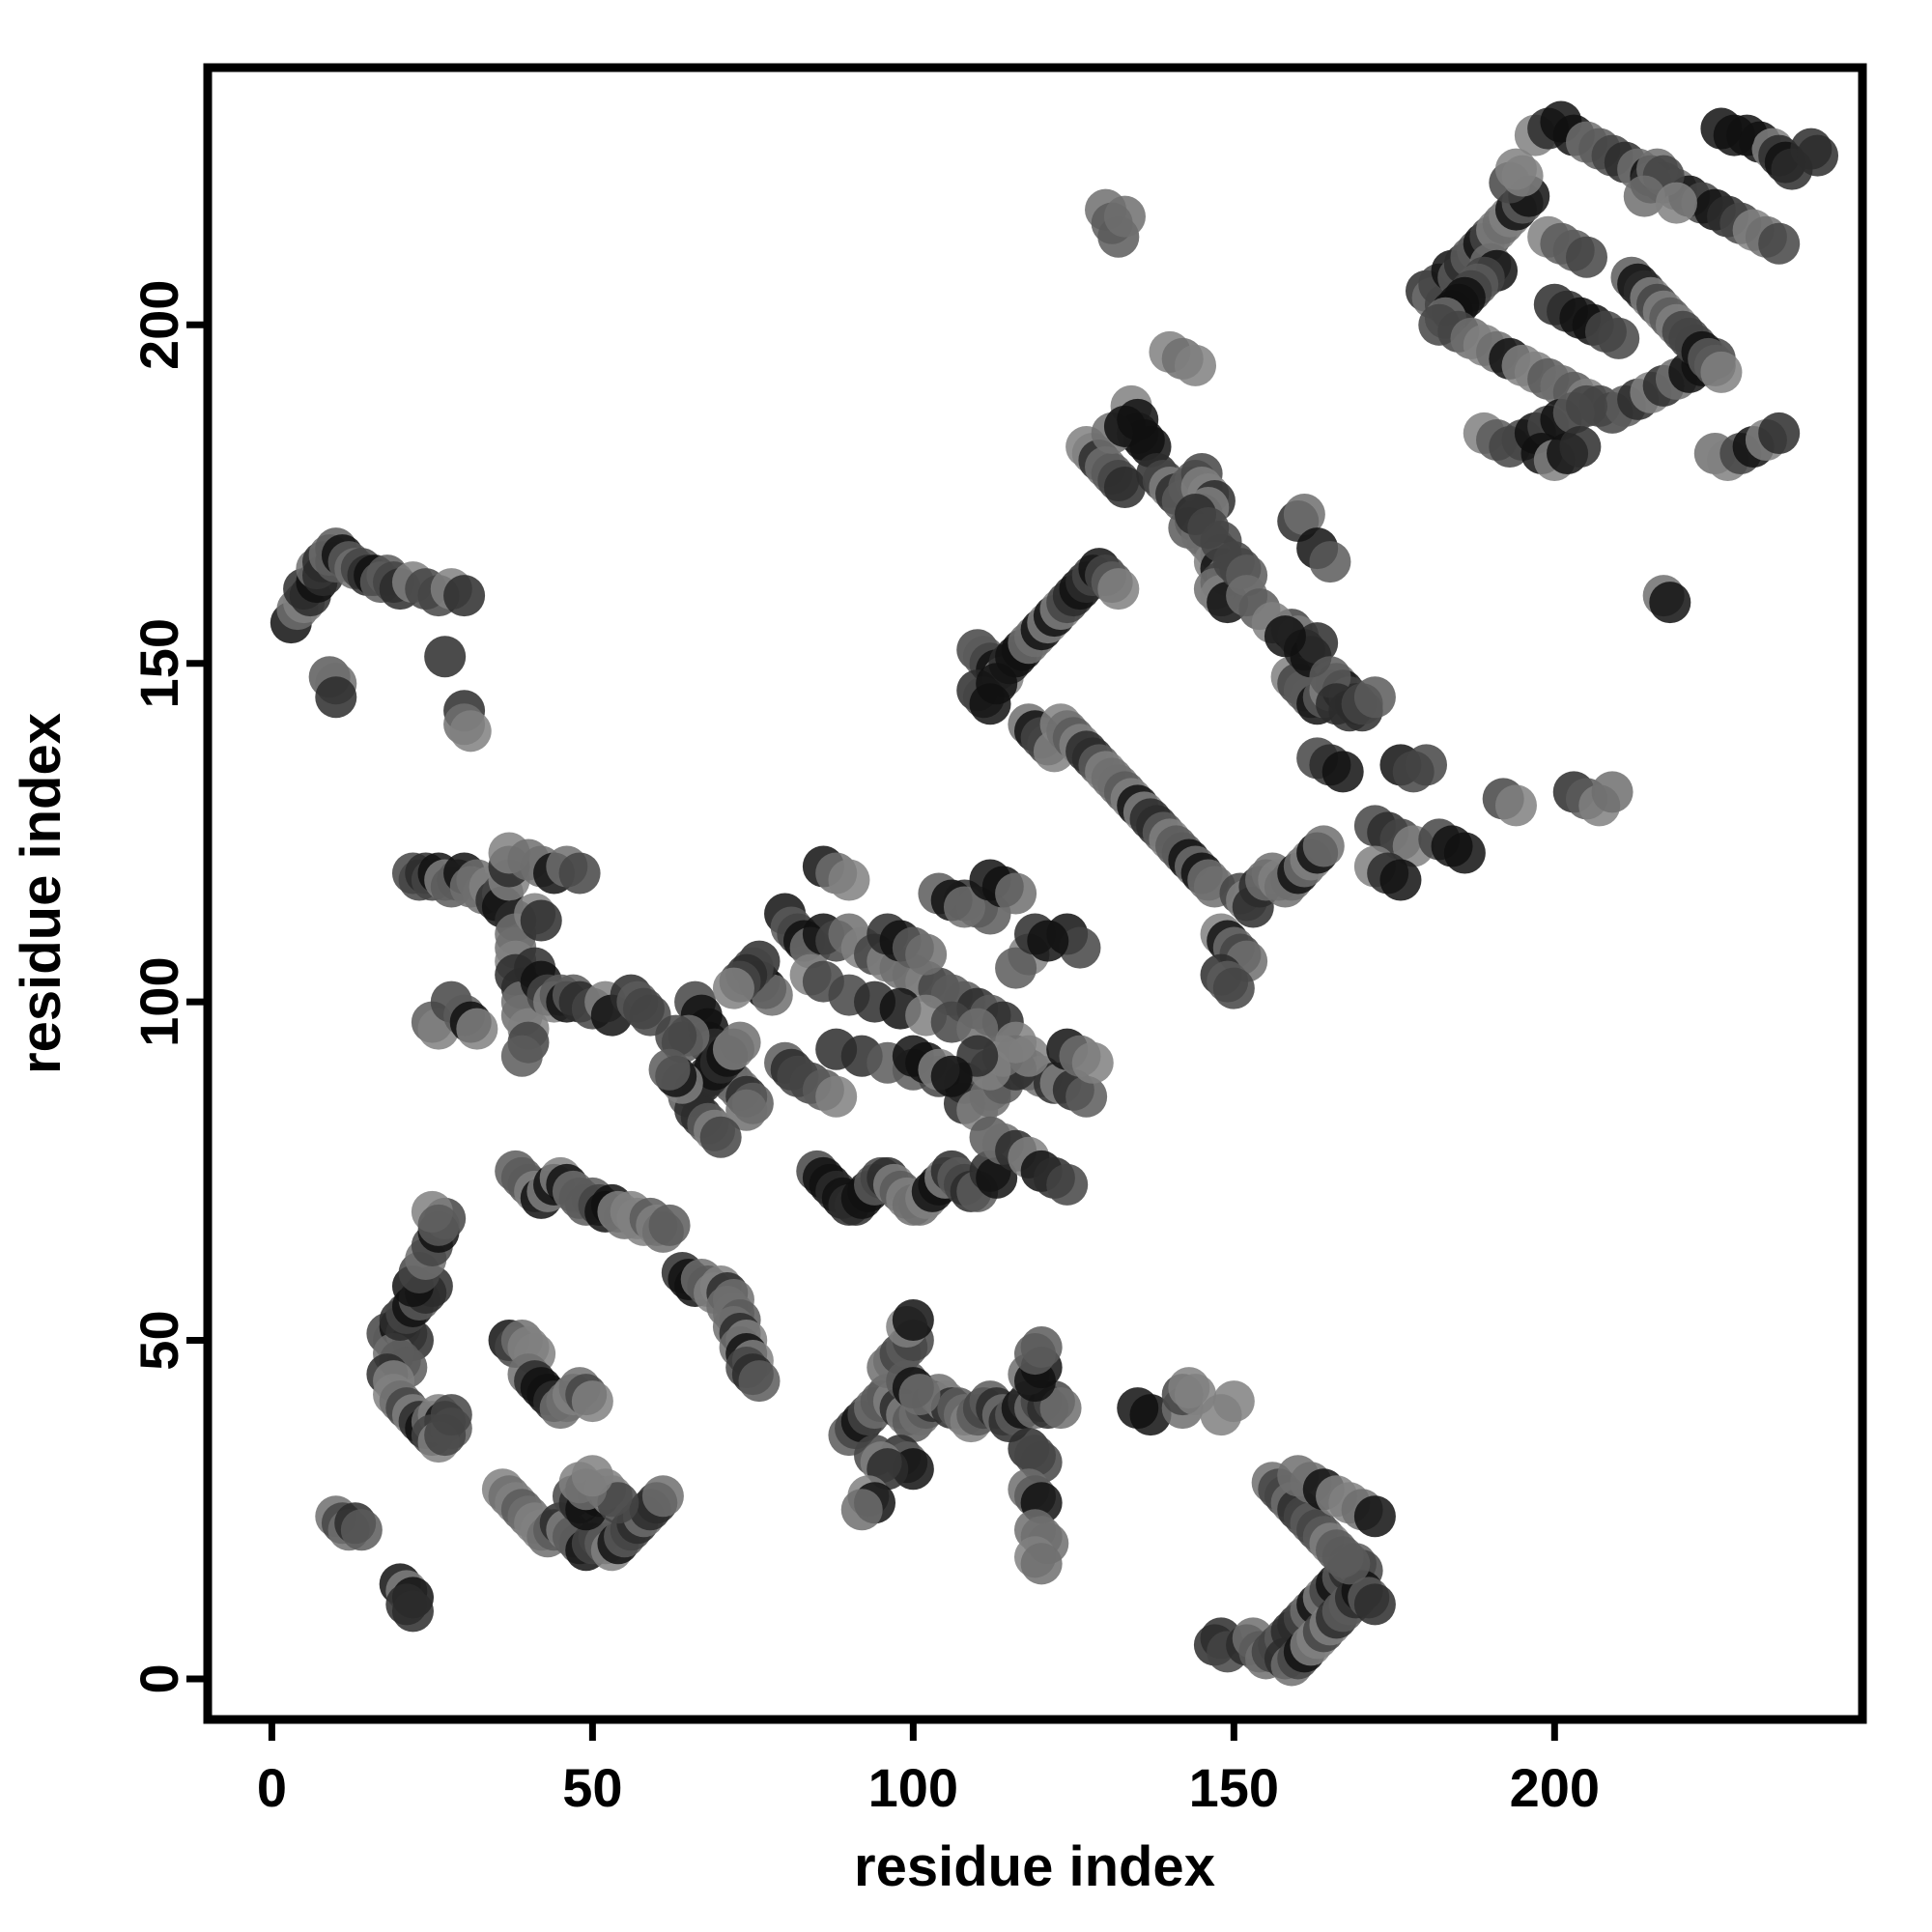  What do you see at coordinates (1034, 1866) in the screenshot?
I see `x-axis-title: residue index` at bounding box center [1034, 1866].